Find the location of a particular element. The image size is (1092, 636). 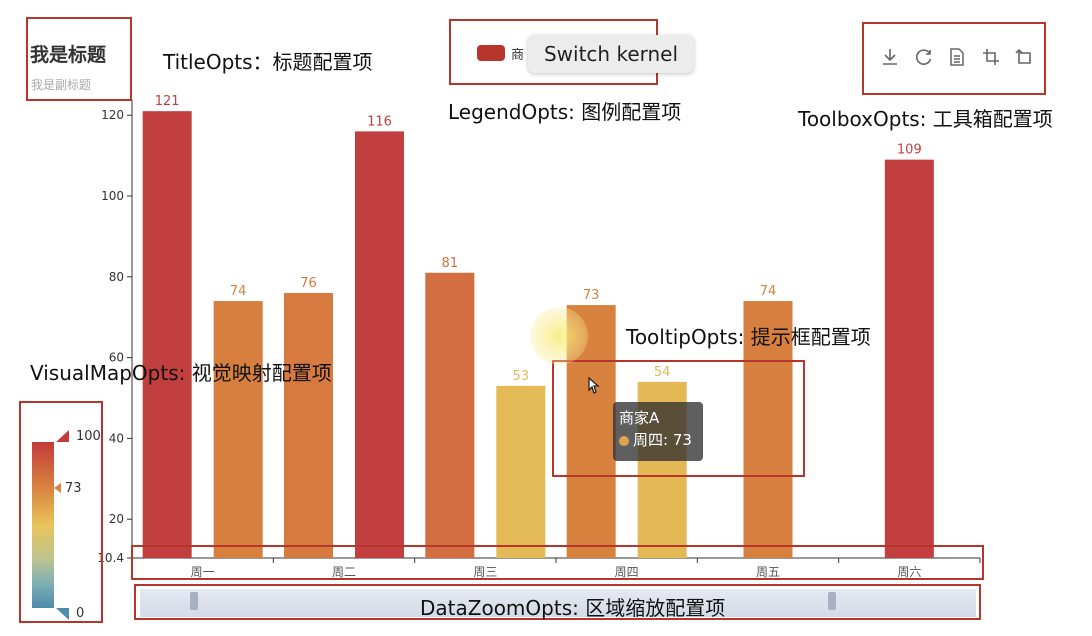

chart-subtitle: 我是副标题 is located at coordinates (61, 85).